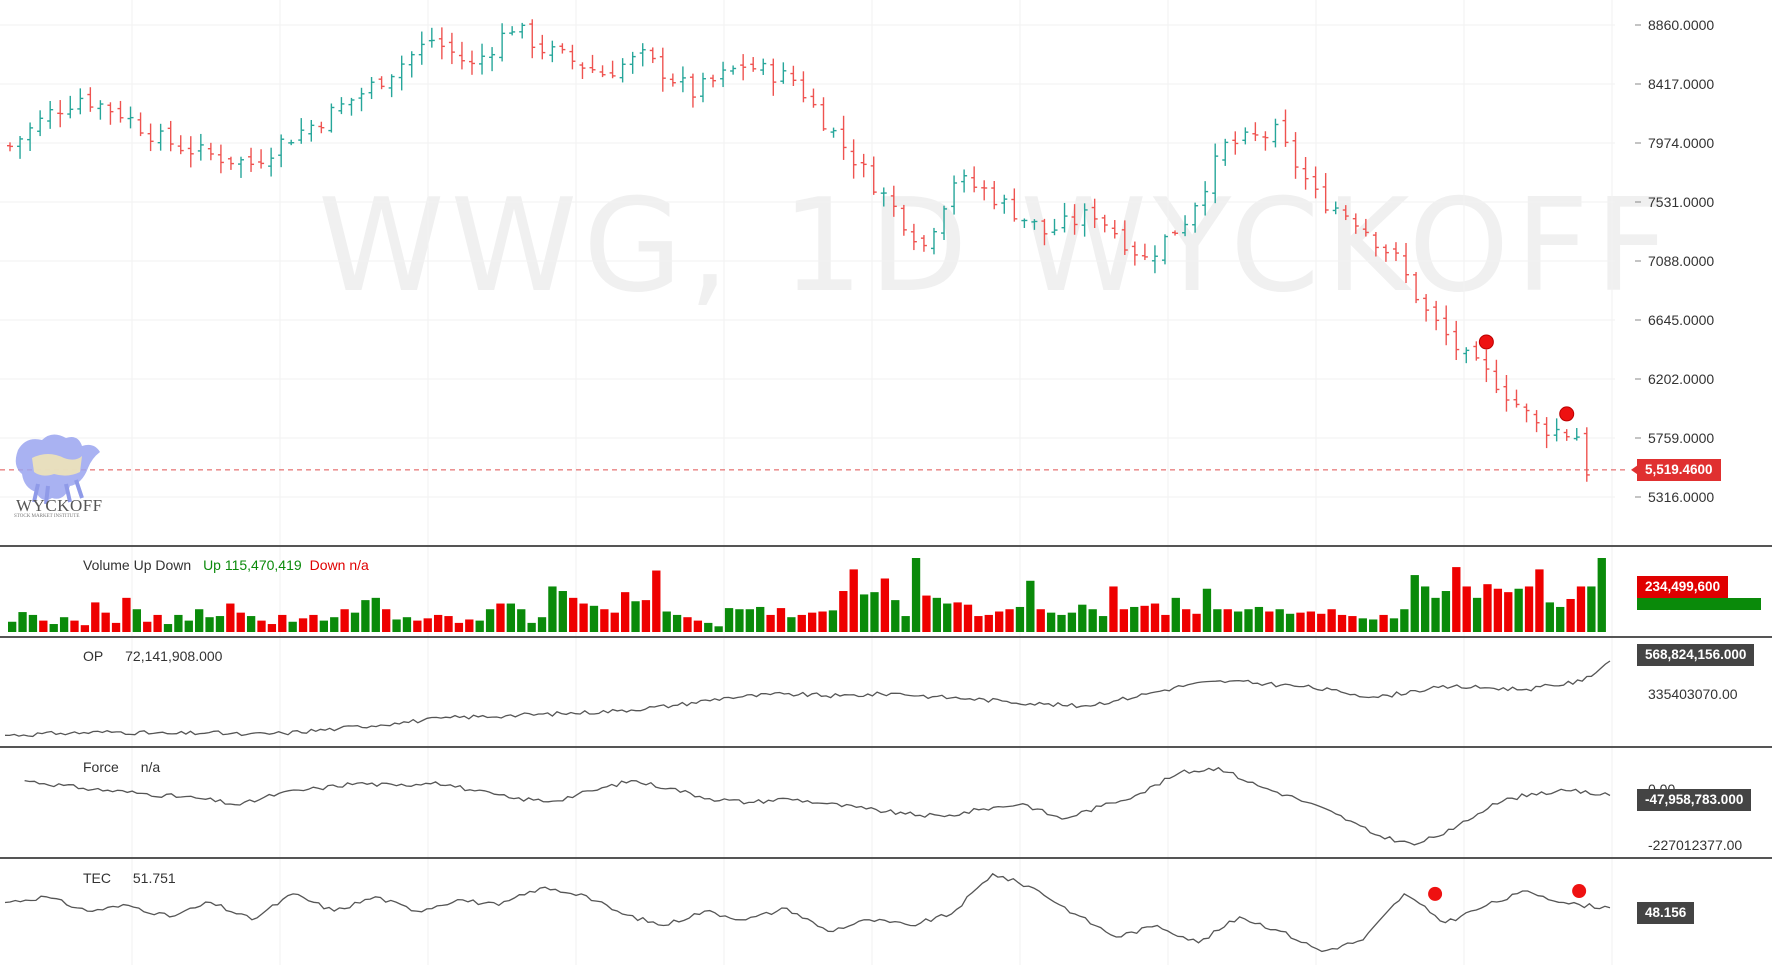 The image size is (1772, 977). What do you see at coordinates (1681, 261) in the screenshot?
I see `price-axis-label: 7088.0000` at bounding box center [1681, 261].